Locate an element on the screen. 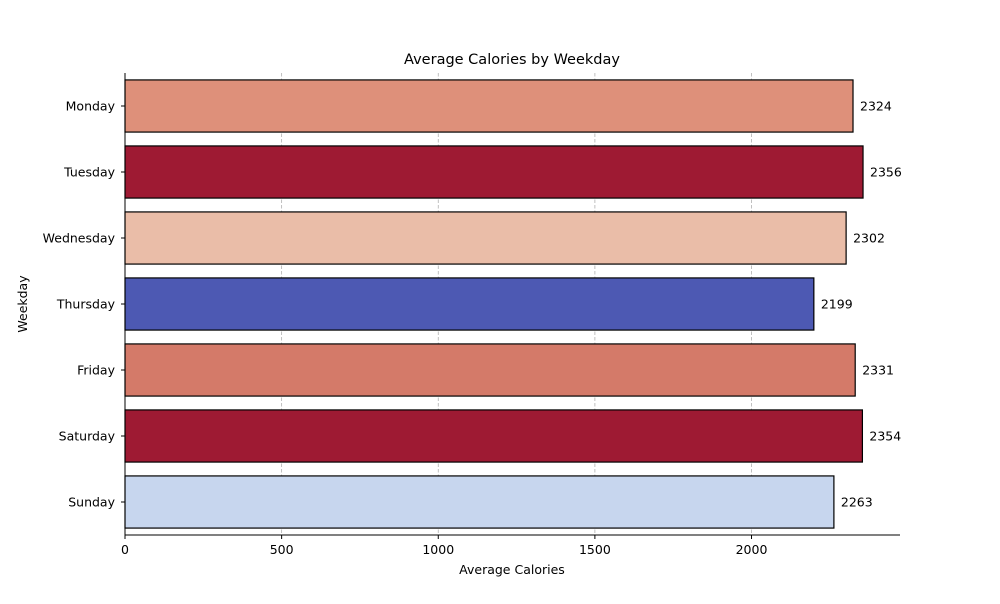 The height and width of the screenshot is (604, 1000). bar-wednesday is located at coordinates (485, 238).